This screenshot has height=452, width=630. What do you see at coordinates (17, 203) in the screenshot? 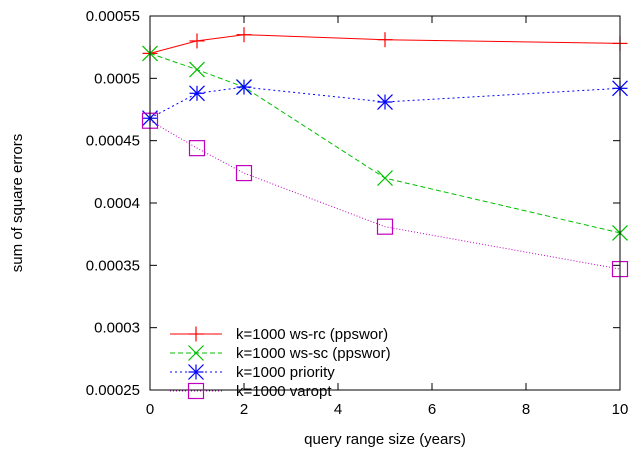
I see `y-axis-title: sum of square errors` at bounding box center [17, 203].